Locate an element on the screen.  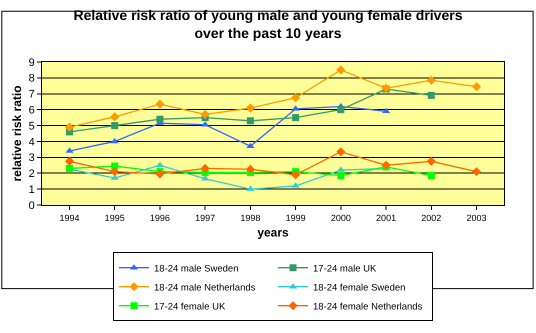
y-tick-label: 0 is located at coordinates (31, 206).